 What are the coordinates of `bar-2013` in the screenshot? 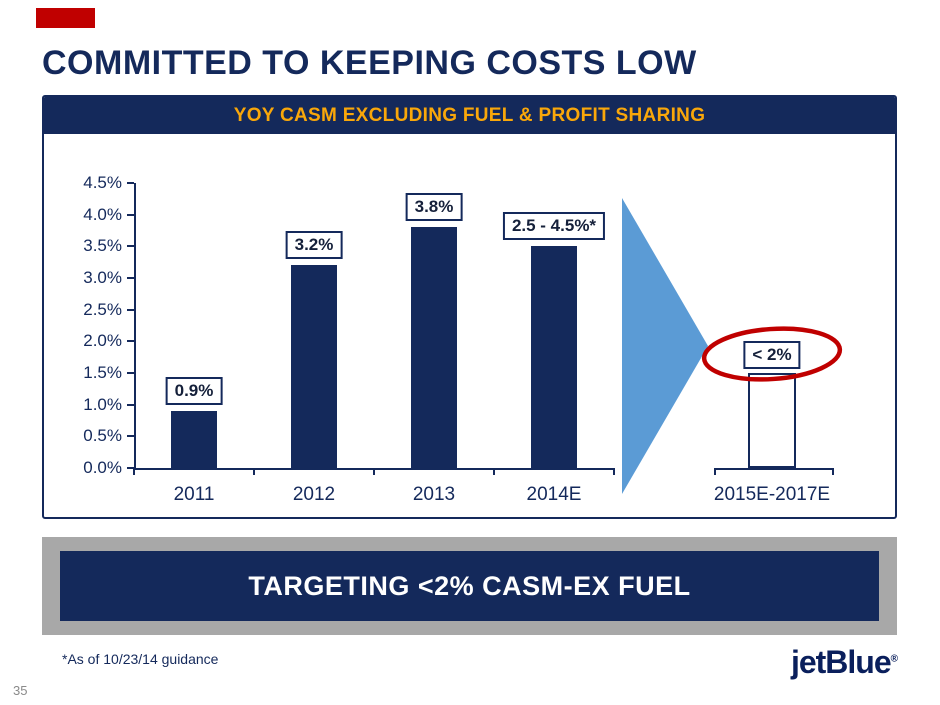 It's located at (434, 347).